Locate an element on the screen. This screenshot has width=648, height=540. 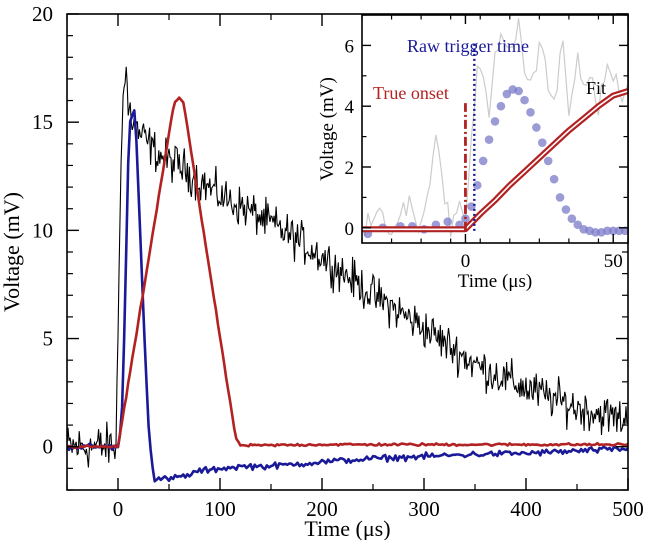
inset-y-tick-label: 2 is located at coordinates (350, 168).